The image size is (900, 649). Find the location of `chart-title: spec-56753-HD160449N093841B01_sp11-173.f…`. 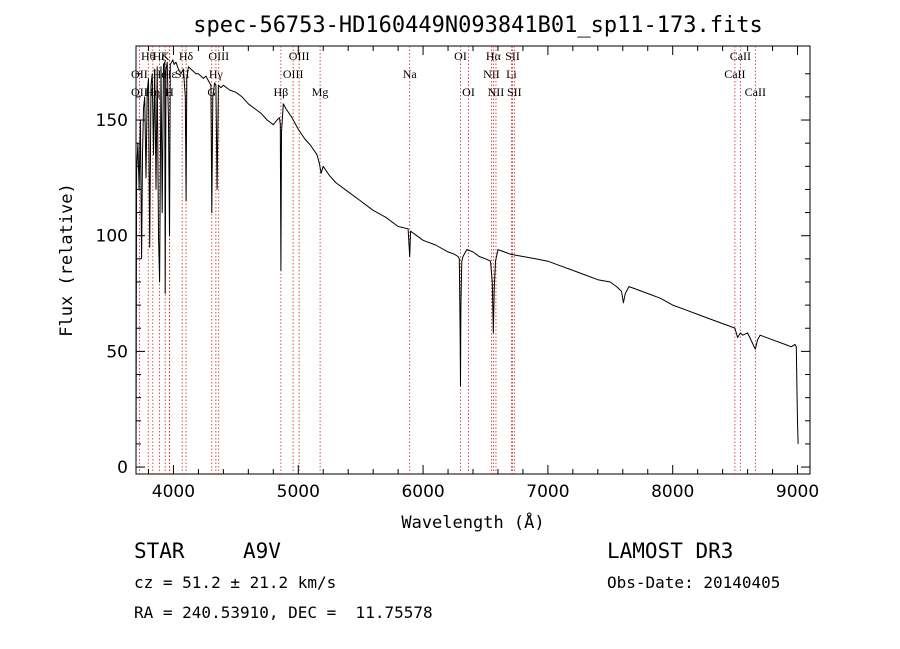

chart-title: spec-56753-HD160449N093841B01_sp11-173.f… is located at coordinates (478, 25).